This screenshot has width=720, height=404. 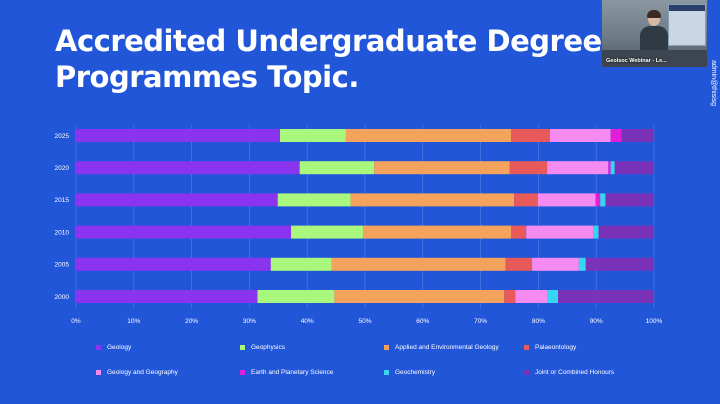 I want to click on x-tick-label: 50%, so click(x=364, y=321).